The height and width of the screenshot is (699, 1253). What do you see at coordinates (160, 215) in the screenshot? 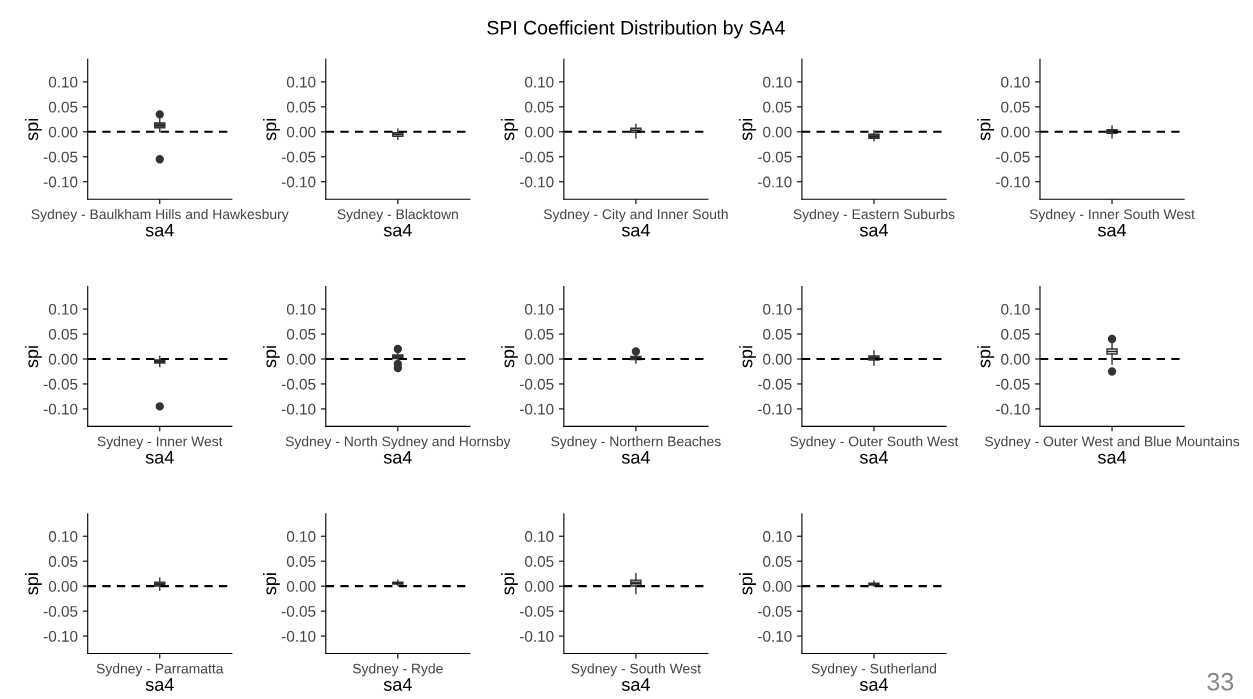
I see `x-tick-label: Sydney - Baulkham Hills and Hawkesbury` at bounding box center [160, 215].